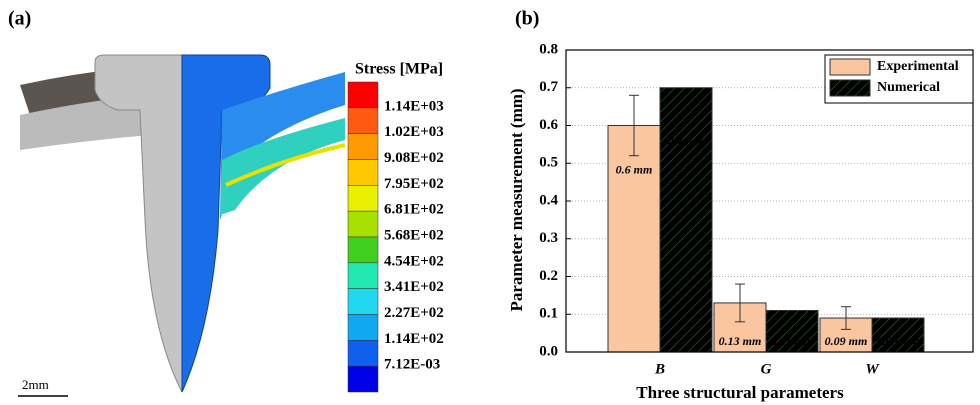 This screenshot has width=980, height=405. What do you see at coordinates (872, 369) in the screenshot?
I see `x-tick-label: W` at bounding box center [872, 369].